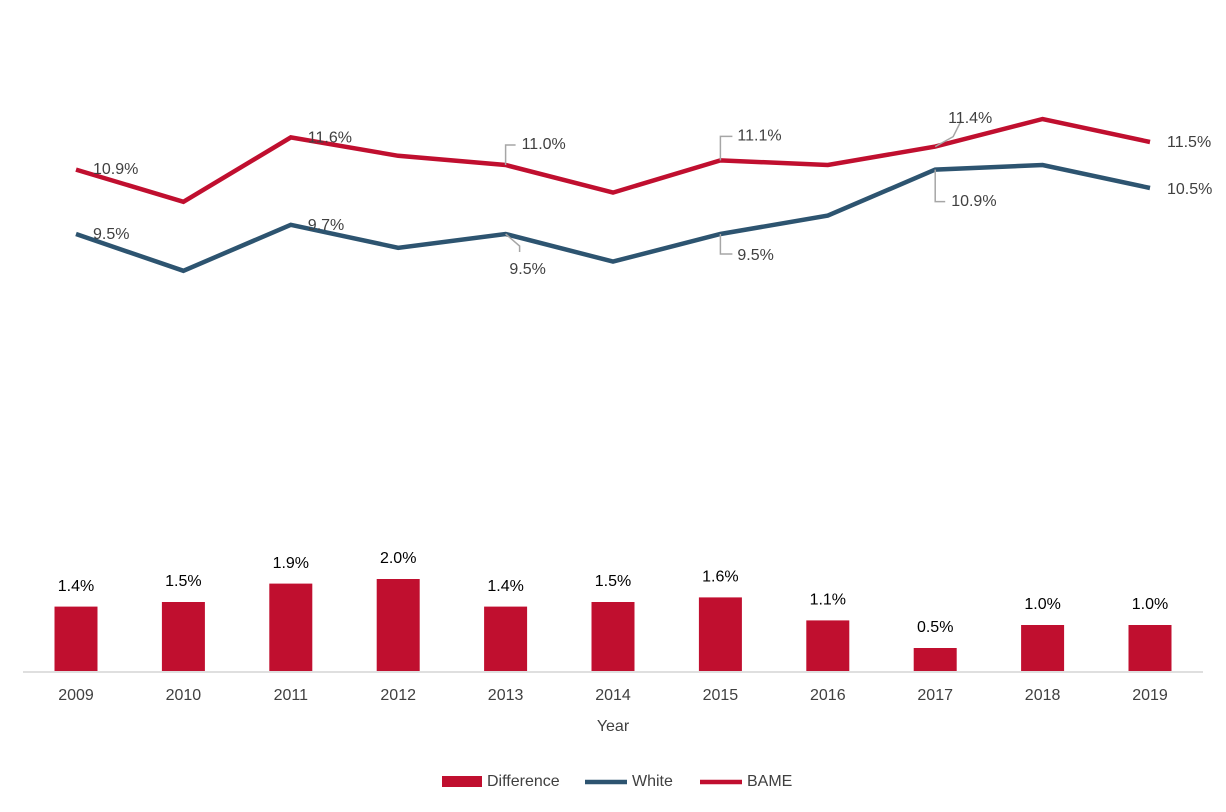  Describe the element at coordinates (291, 695) in the screenshot. I see `x-tick-label: 2011` at that location.